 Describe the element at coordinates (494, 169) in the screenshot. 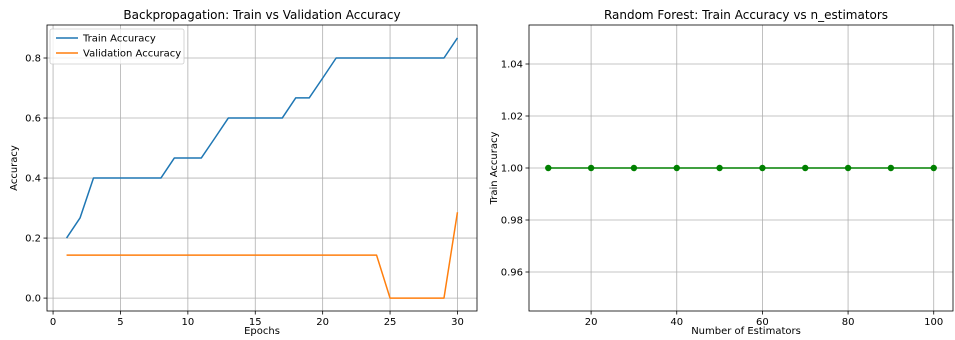

I see `right-y-axis-label: Train Accuracy` at that location.